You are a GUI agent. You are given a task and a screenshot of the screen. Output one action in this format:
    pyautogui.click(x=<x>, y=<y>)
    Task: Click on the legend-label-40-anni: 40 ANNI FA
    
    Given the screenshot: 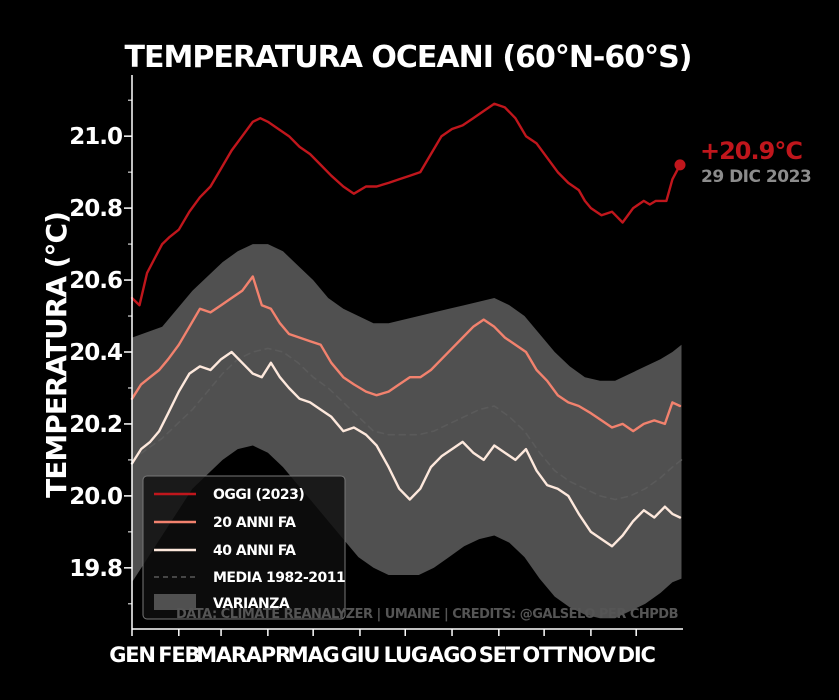 What is the action you would take?
    pyautogui.click(x=254, y=551)
    